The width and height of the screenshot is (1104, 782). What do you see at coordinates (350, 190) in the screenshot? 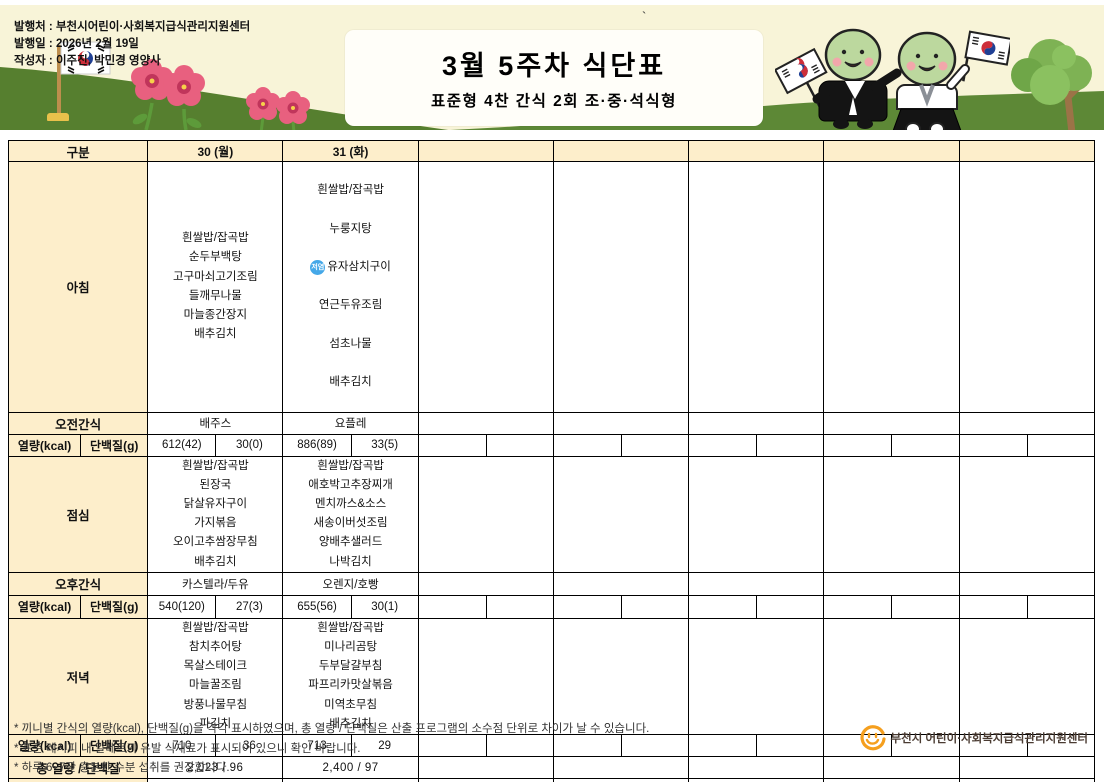
I see `menu-item: 흰쌀밥/잡곡밥` at bounding box center [350, 190].